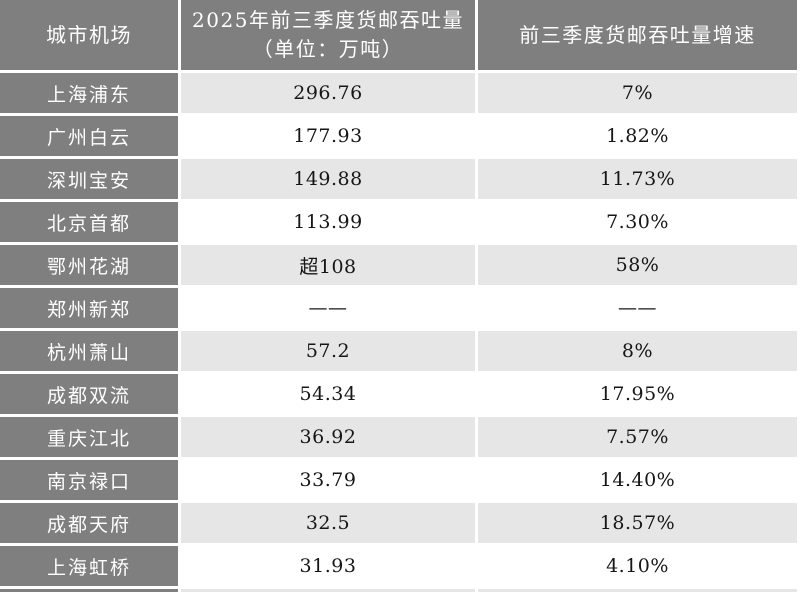 Image resolution: width=800 pixels, height=592 pixels. I want to click on growth-cell: 11.73%, so click(637, 179).